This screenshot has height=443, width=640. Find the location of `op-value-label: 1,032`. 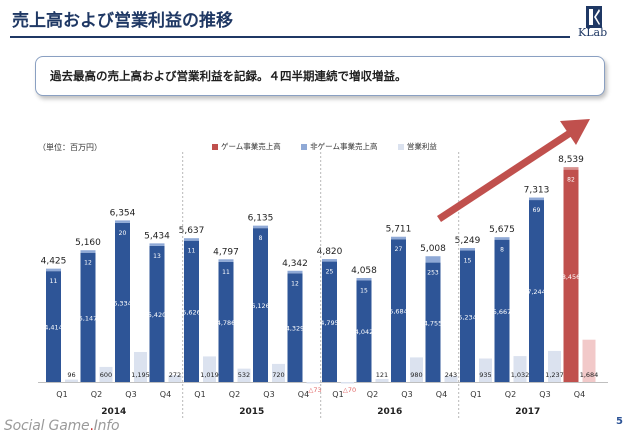

op-value-label: 1,032 is located at coordinates (520, 375).